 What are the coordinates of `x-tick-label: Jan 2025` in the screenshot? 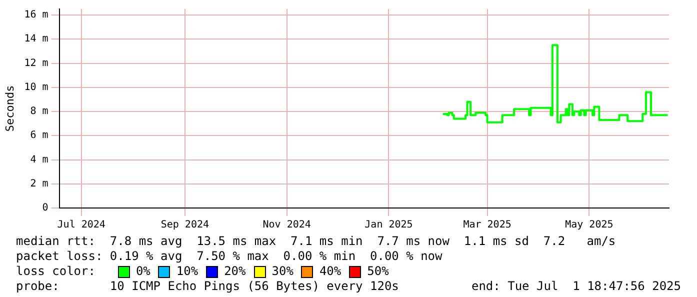 It's located at (388, 225).